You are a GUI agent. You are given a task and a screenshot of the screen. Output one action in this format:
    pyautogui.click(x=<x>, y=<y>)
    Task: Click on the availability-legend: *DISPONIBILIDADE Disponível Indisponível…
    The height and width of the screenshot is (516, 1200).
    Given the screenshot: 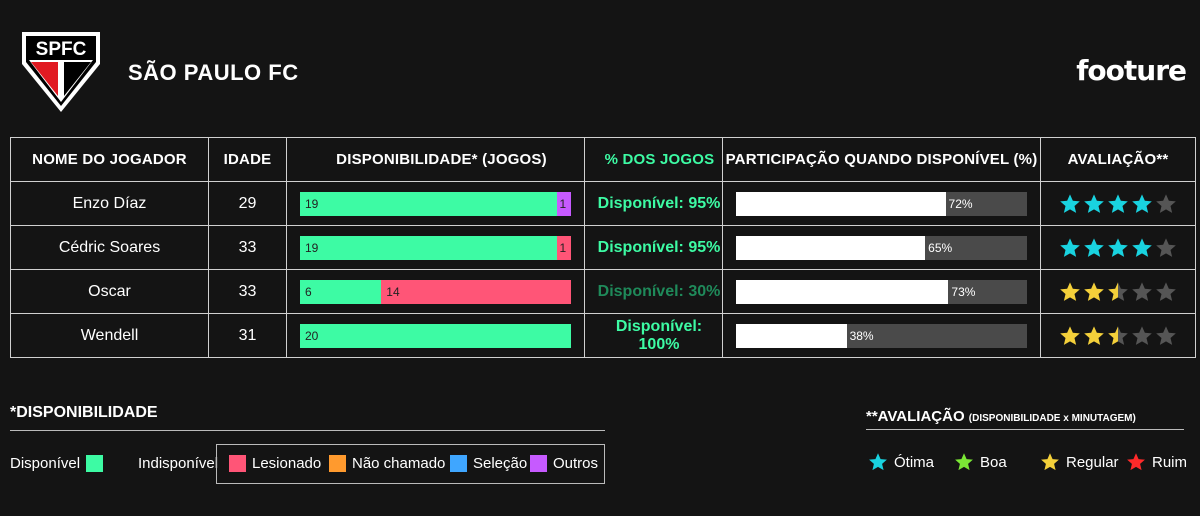 What is the action you would take?
    pyautogui.click(x=307, y=444)
    